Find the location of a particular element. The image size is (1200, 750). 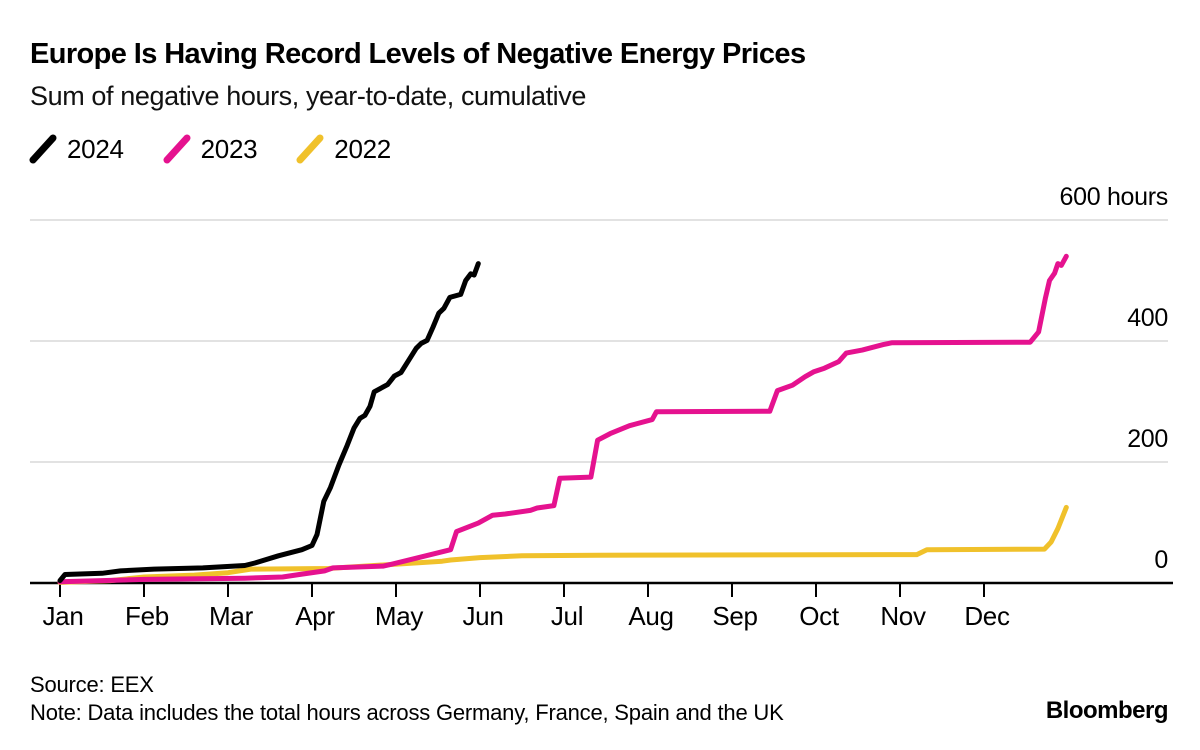

series-line-2022 is located at coordinates (563, 544).